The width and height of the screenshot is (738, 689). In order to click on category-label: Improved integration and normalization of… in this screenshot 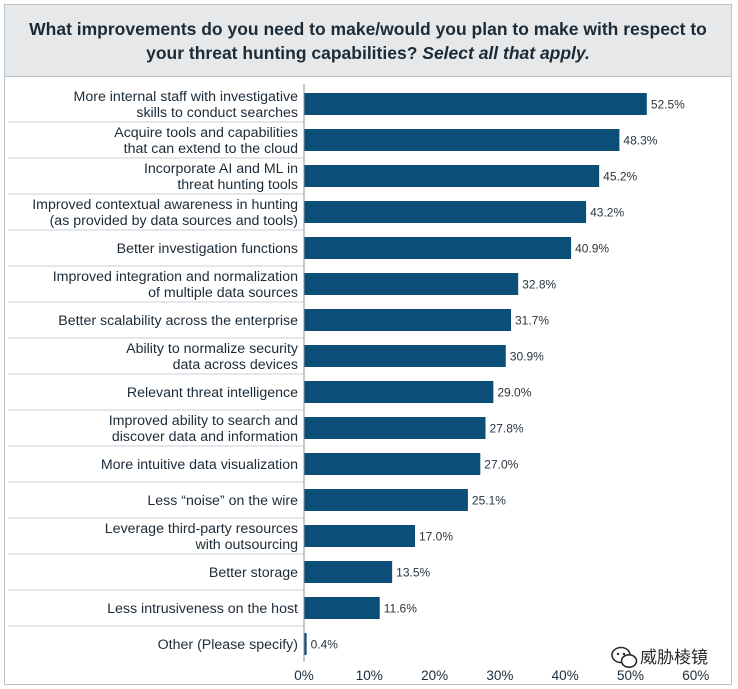, I will do `click(175, 285)`.